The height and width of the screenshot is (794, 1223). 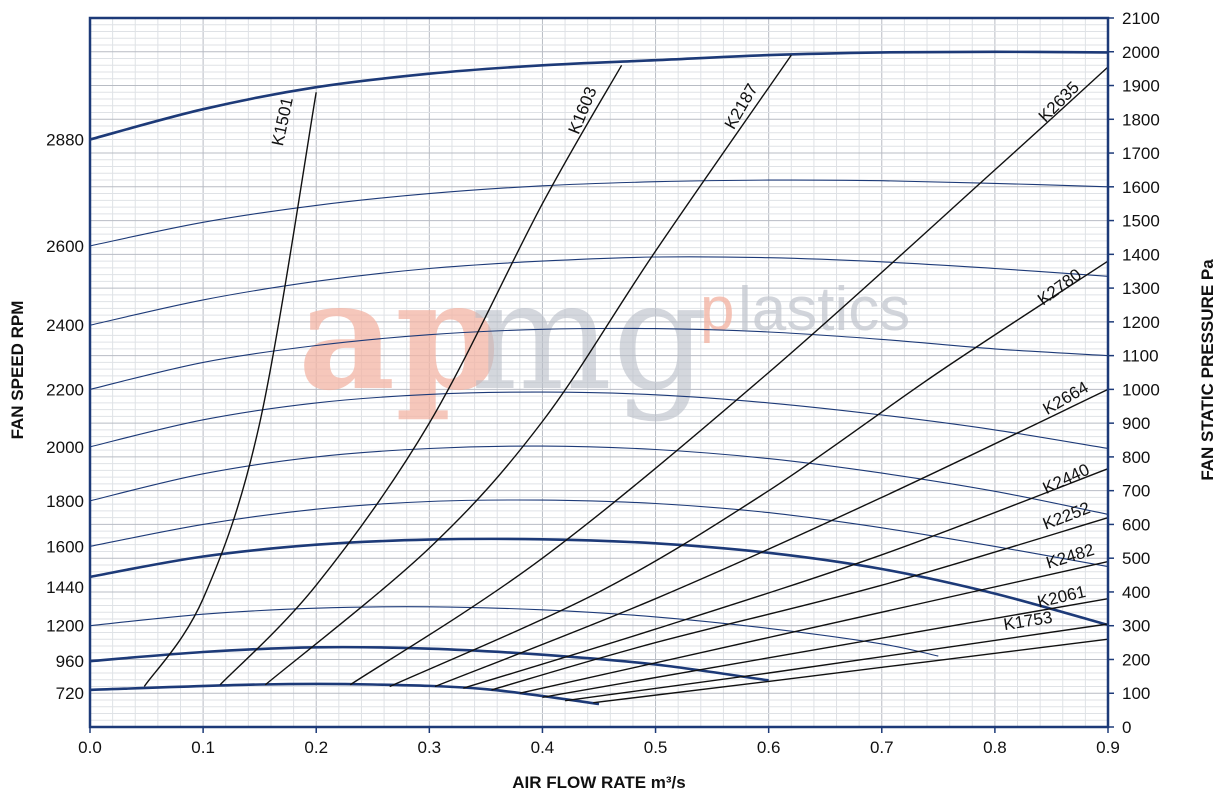 I want to click on y-right-tick-label: 100, so click(x=1136, y=693).